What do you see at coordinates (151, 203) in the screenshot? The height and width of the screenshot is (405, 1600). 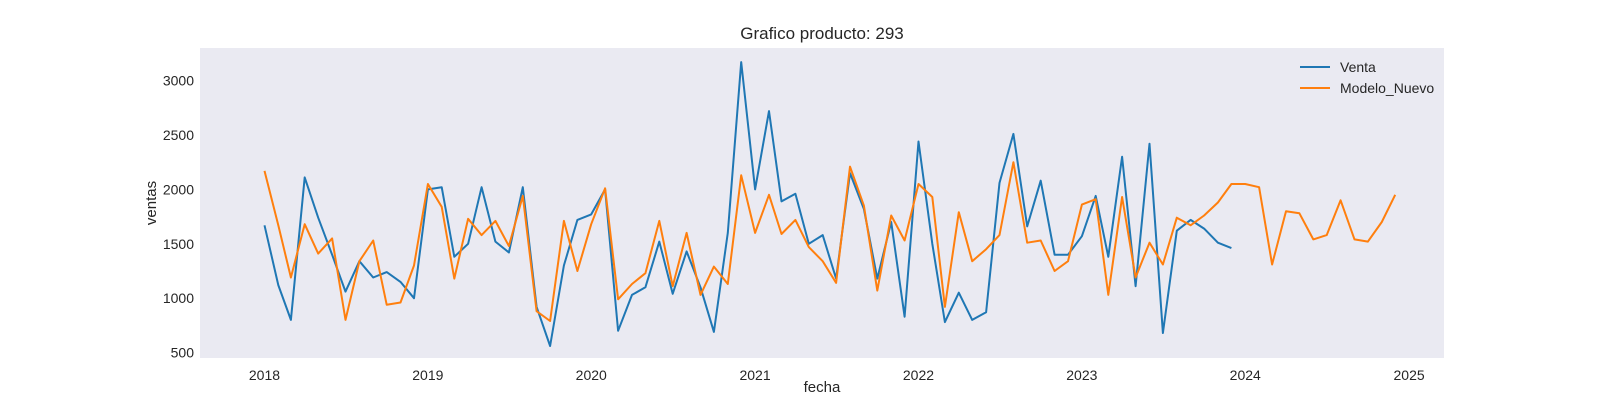 I see `y-axis-label: ventas` at bounding box center [151, 203].